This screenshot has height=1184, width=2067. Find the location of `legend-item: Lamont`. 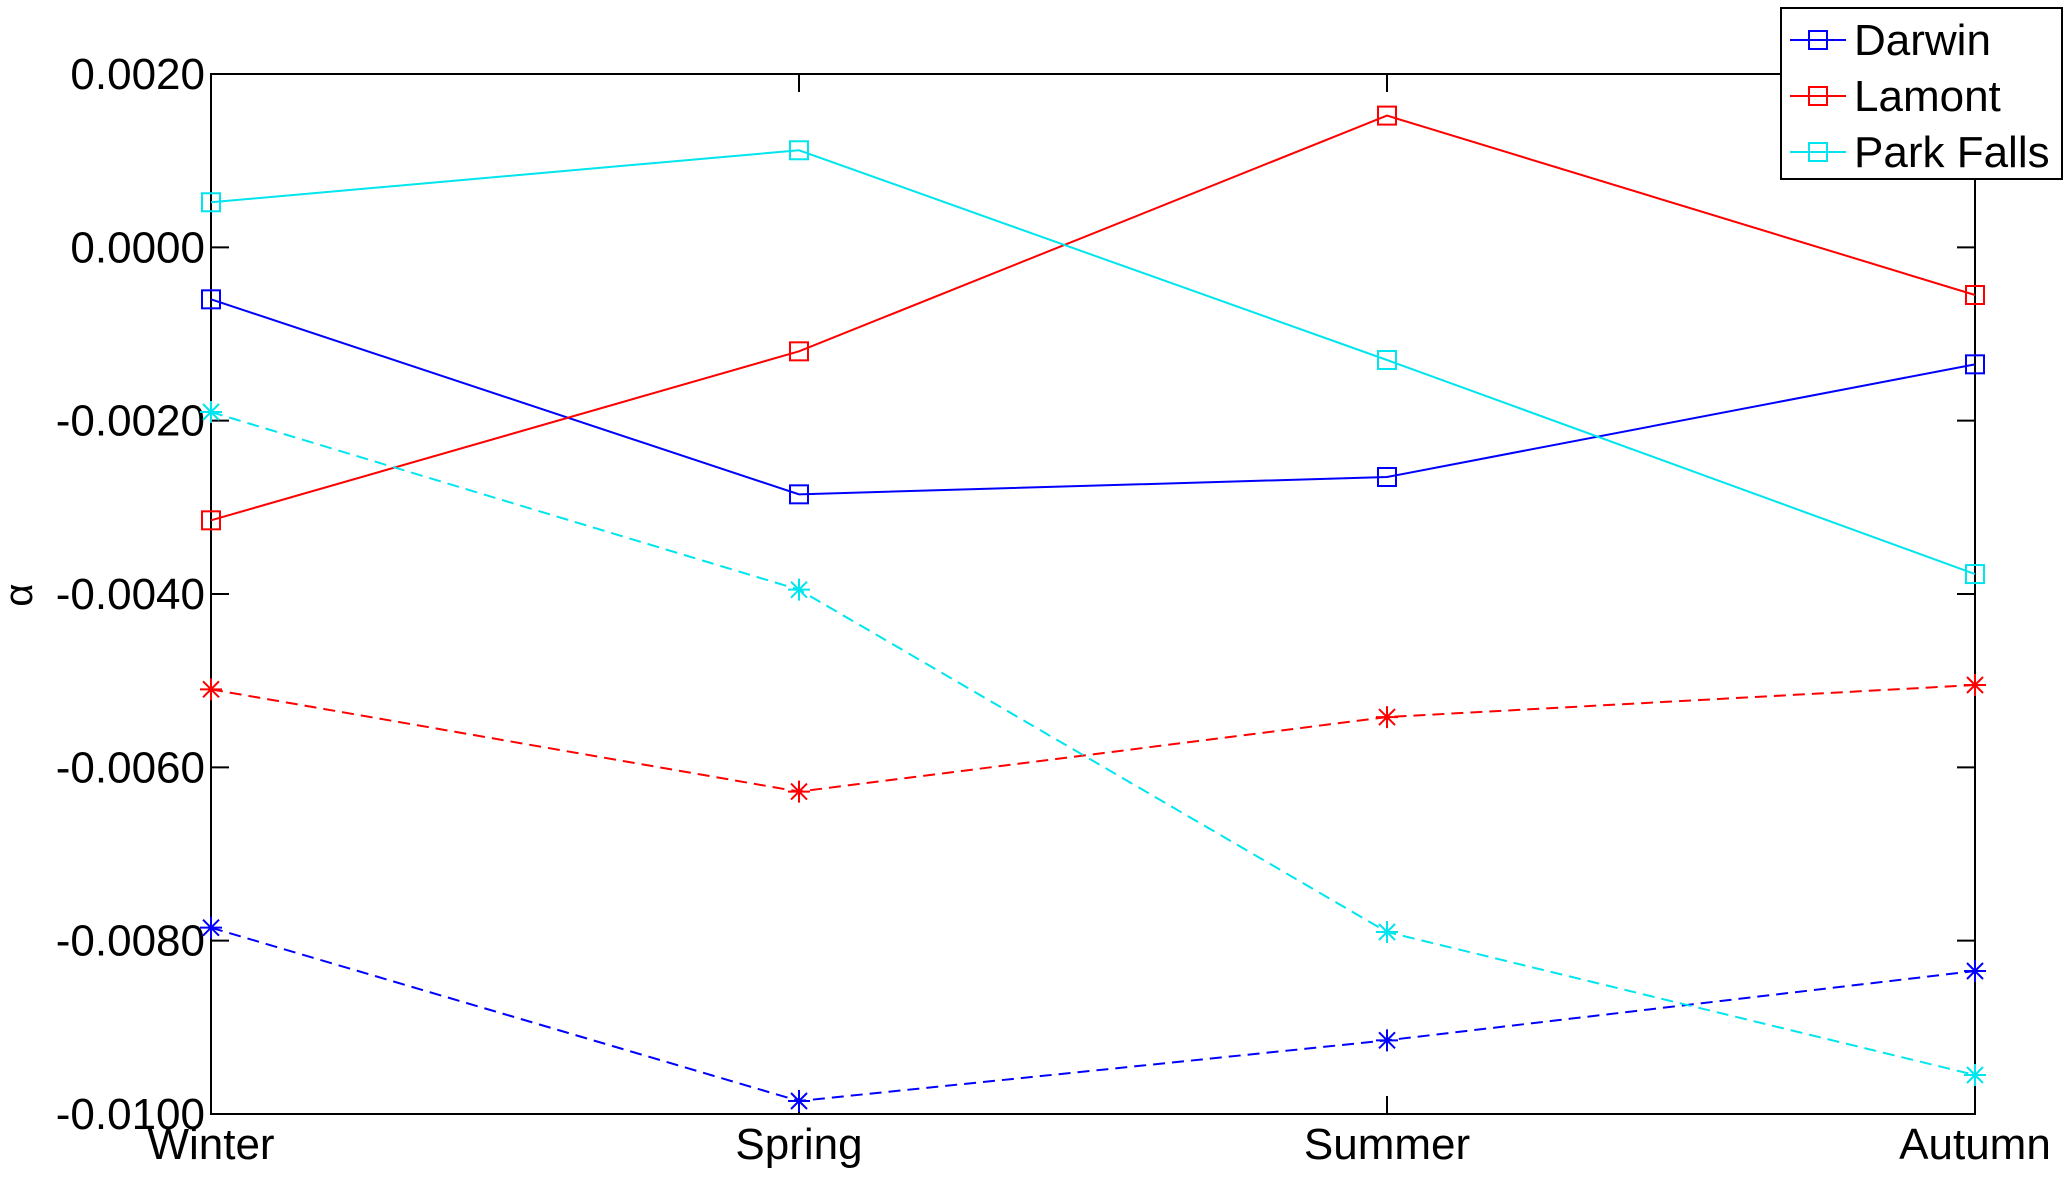

legend-item: Lamont is located at coordinates (1895, 96).